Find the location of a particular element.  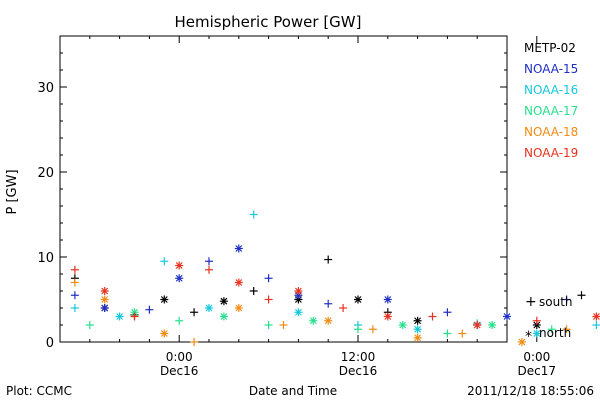

x-axis-label: Date and Time is located at coordinates (293, 391).